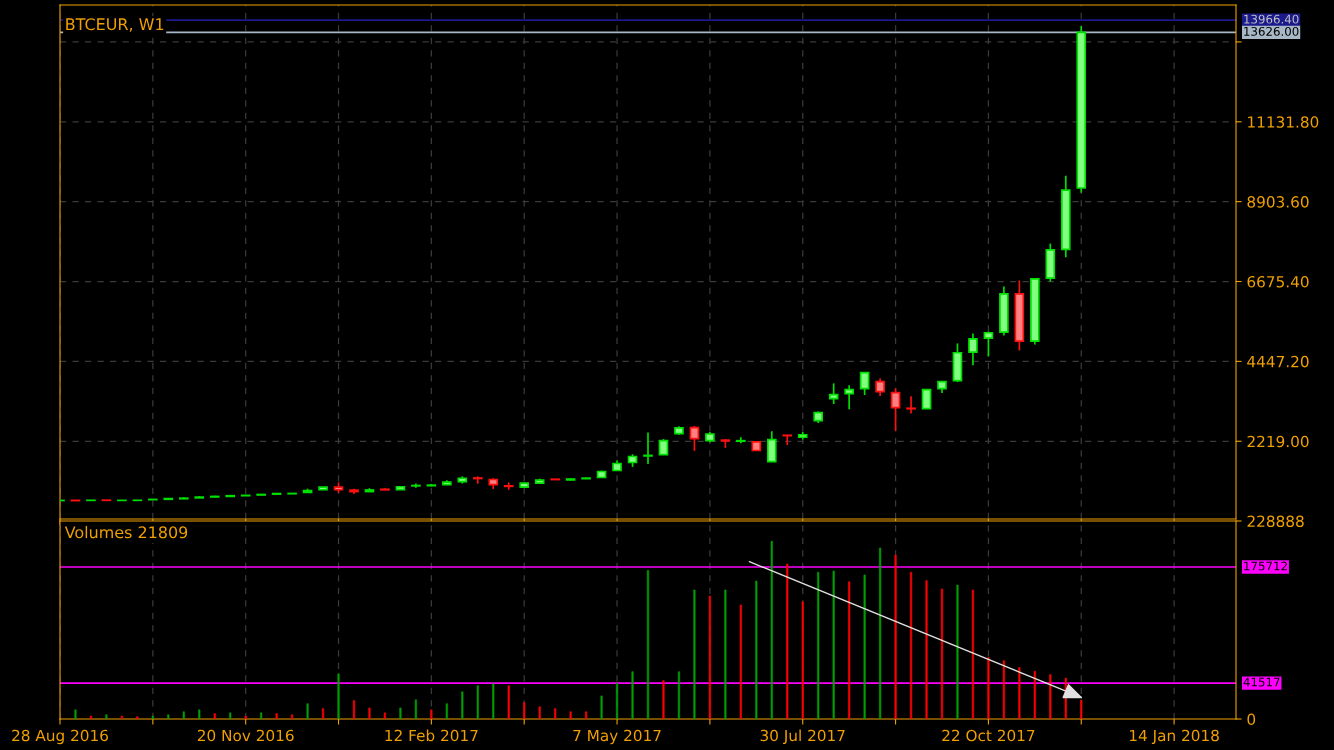  What do you see at coordinates (60, 737) in the screenshot?
I see `x-tick-label: 28 Aug 2016` at bounding box center [60, 737].